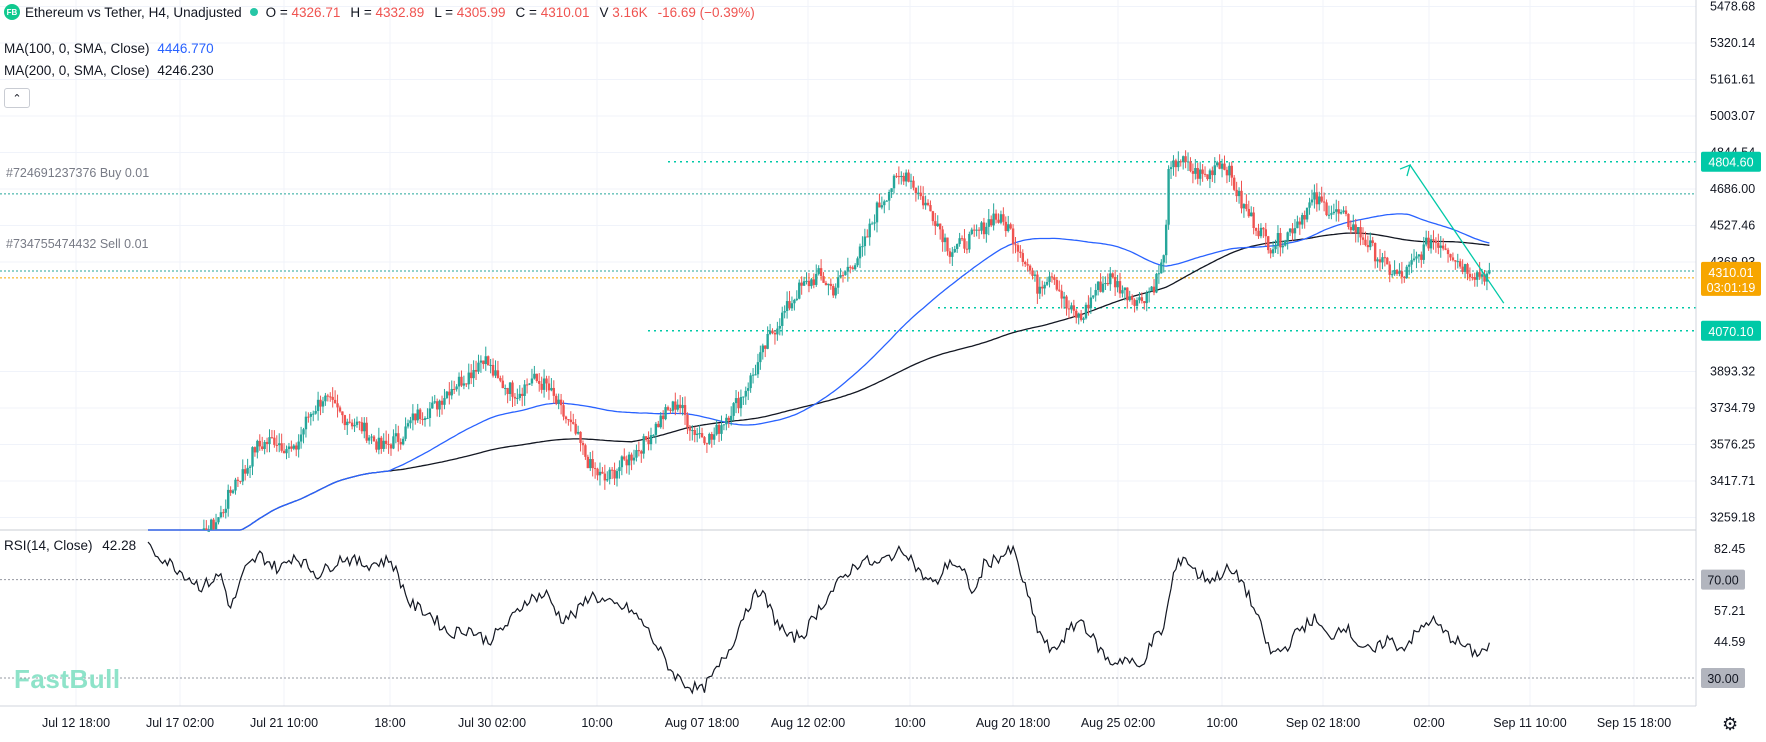 The height and width of the screenshot is (742, 1766). What do you see at coordinates (17, 98) in the screenshot?
I see `collapse-legend-button: ⌃` at bounding box center [17, 98].